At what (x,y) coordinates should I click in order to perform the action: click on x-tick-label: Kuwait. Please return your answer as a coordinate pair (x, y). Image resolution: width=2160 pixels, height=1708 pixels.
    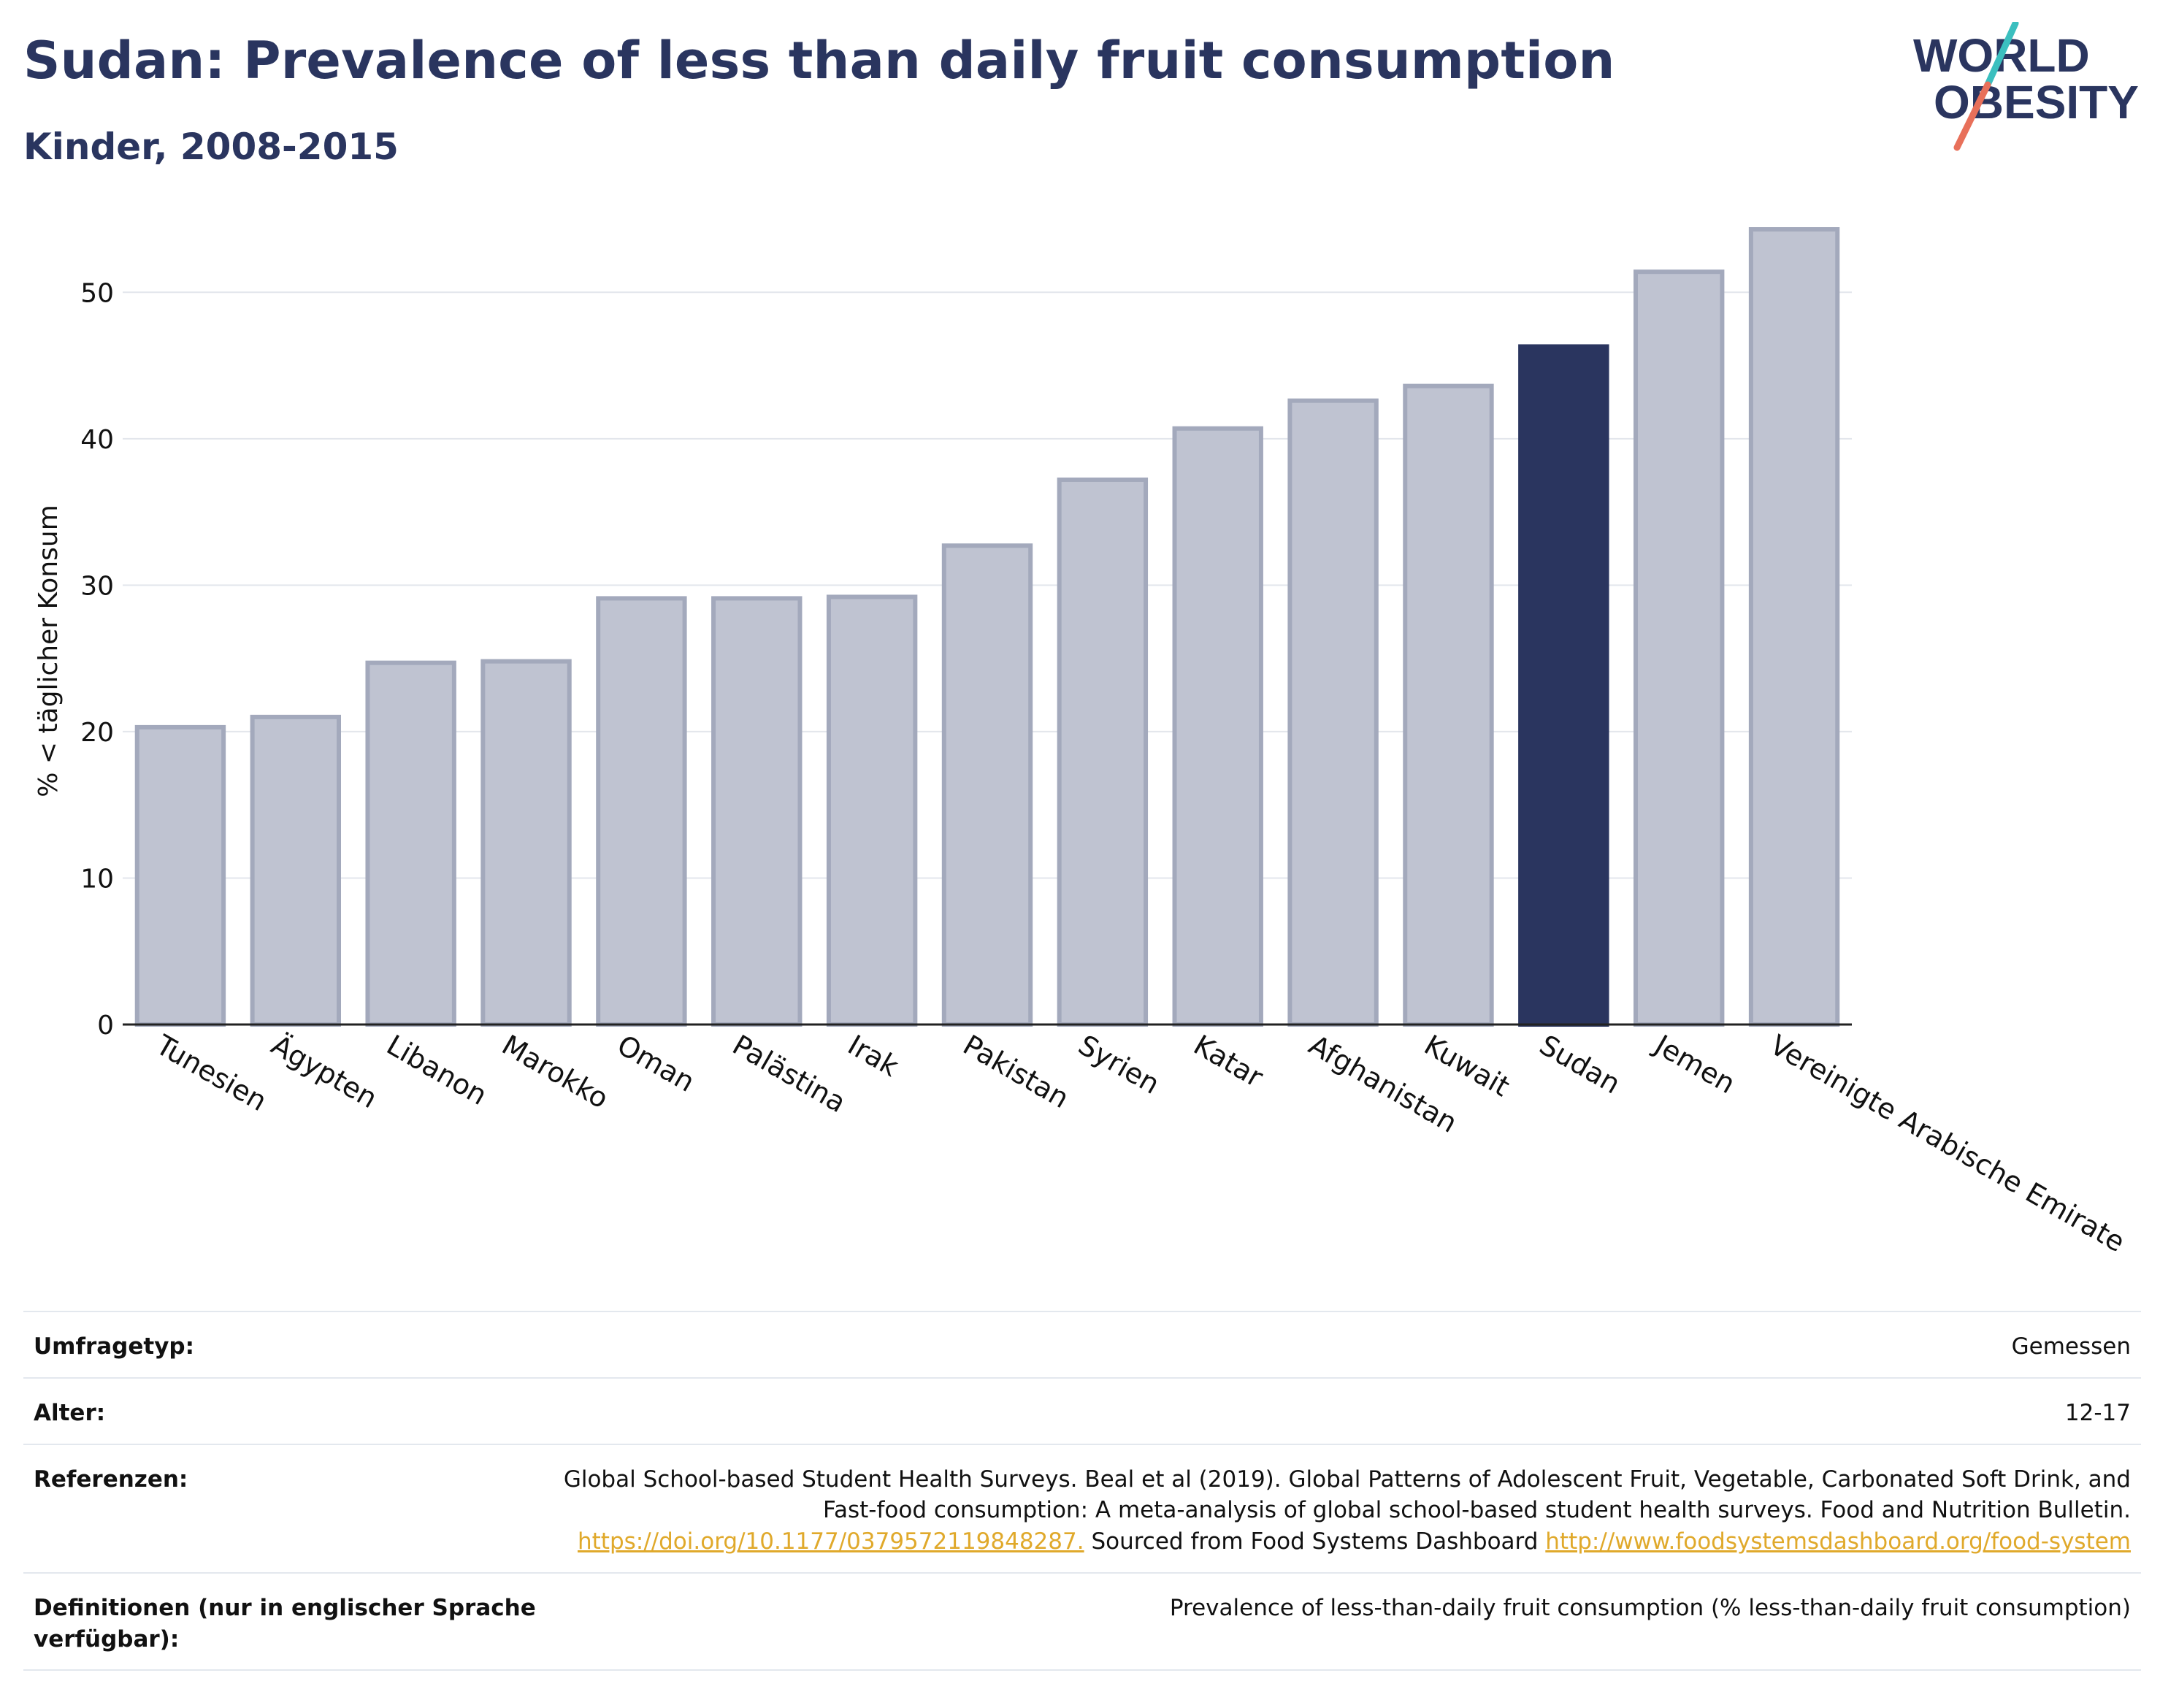
    Looking at the image, I should click on (1467, 1066).